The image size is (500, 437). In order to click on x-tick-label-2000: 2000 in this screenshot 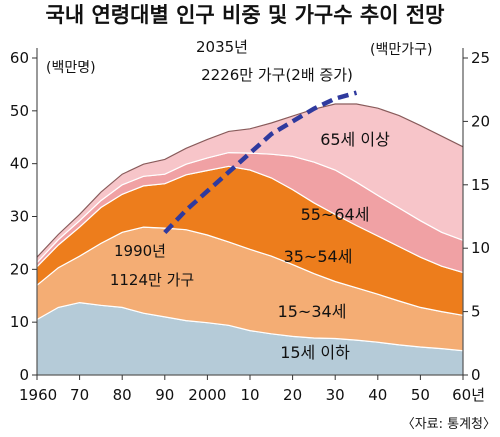, I will do `click(207, 395)`.